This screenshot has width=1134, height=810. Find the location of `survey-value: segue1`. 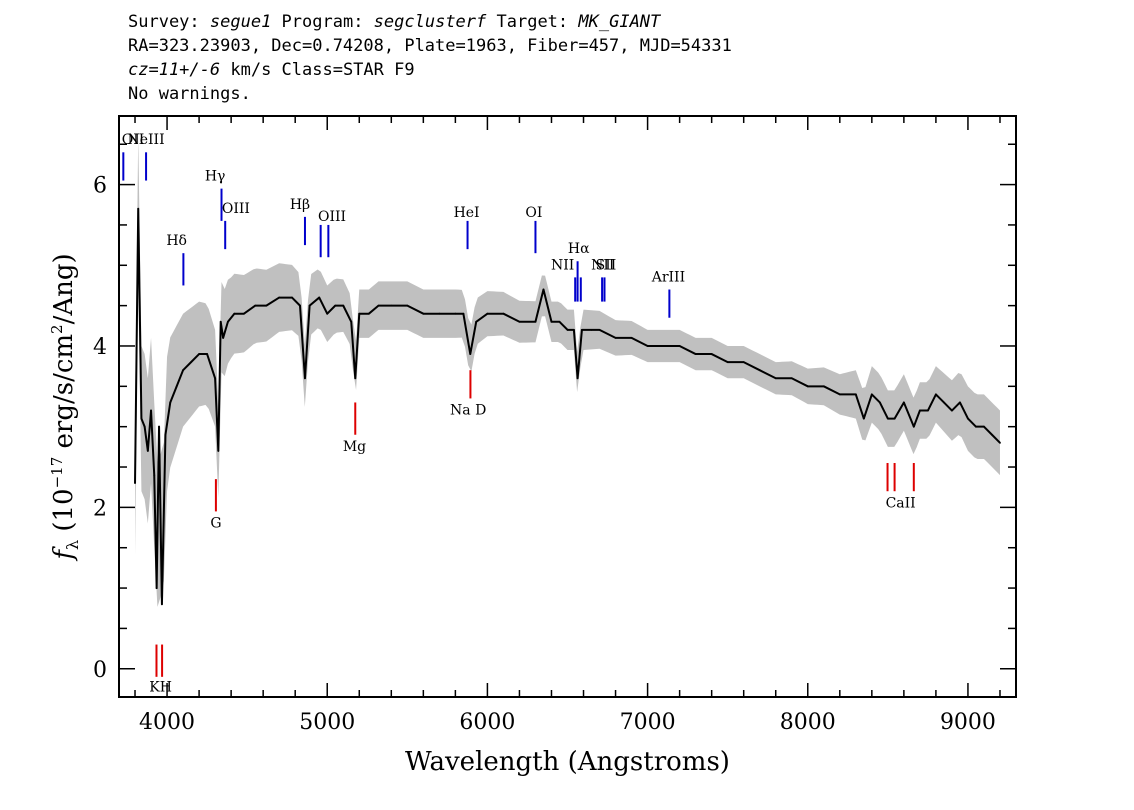

survey-value: segue1 is located at coordinates (240, 22).